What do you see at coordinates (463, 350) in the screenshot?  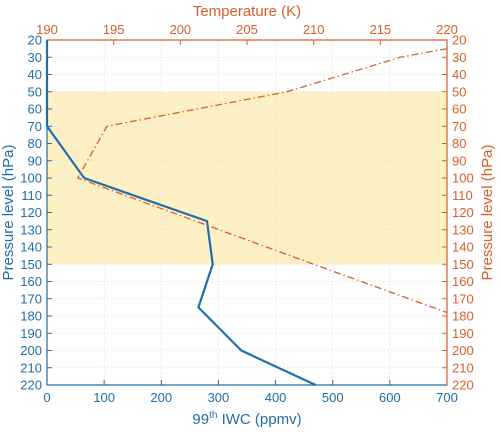 I see `right-tick-label: 200` at bounding box center [463, 350].